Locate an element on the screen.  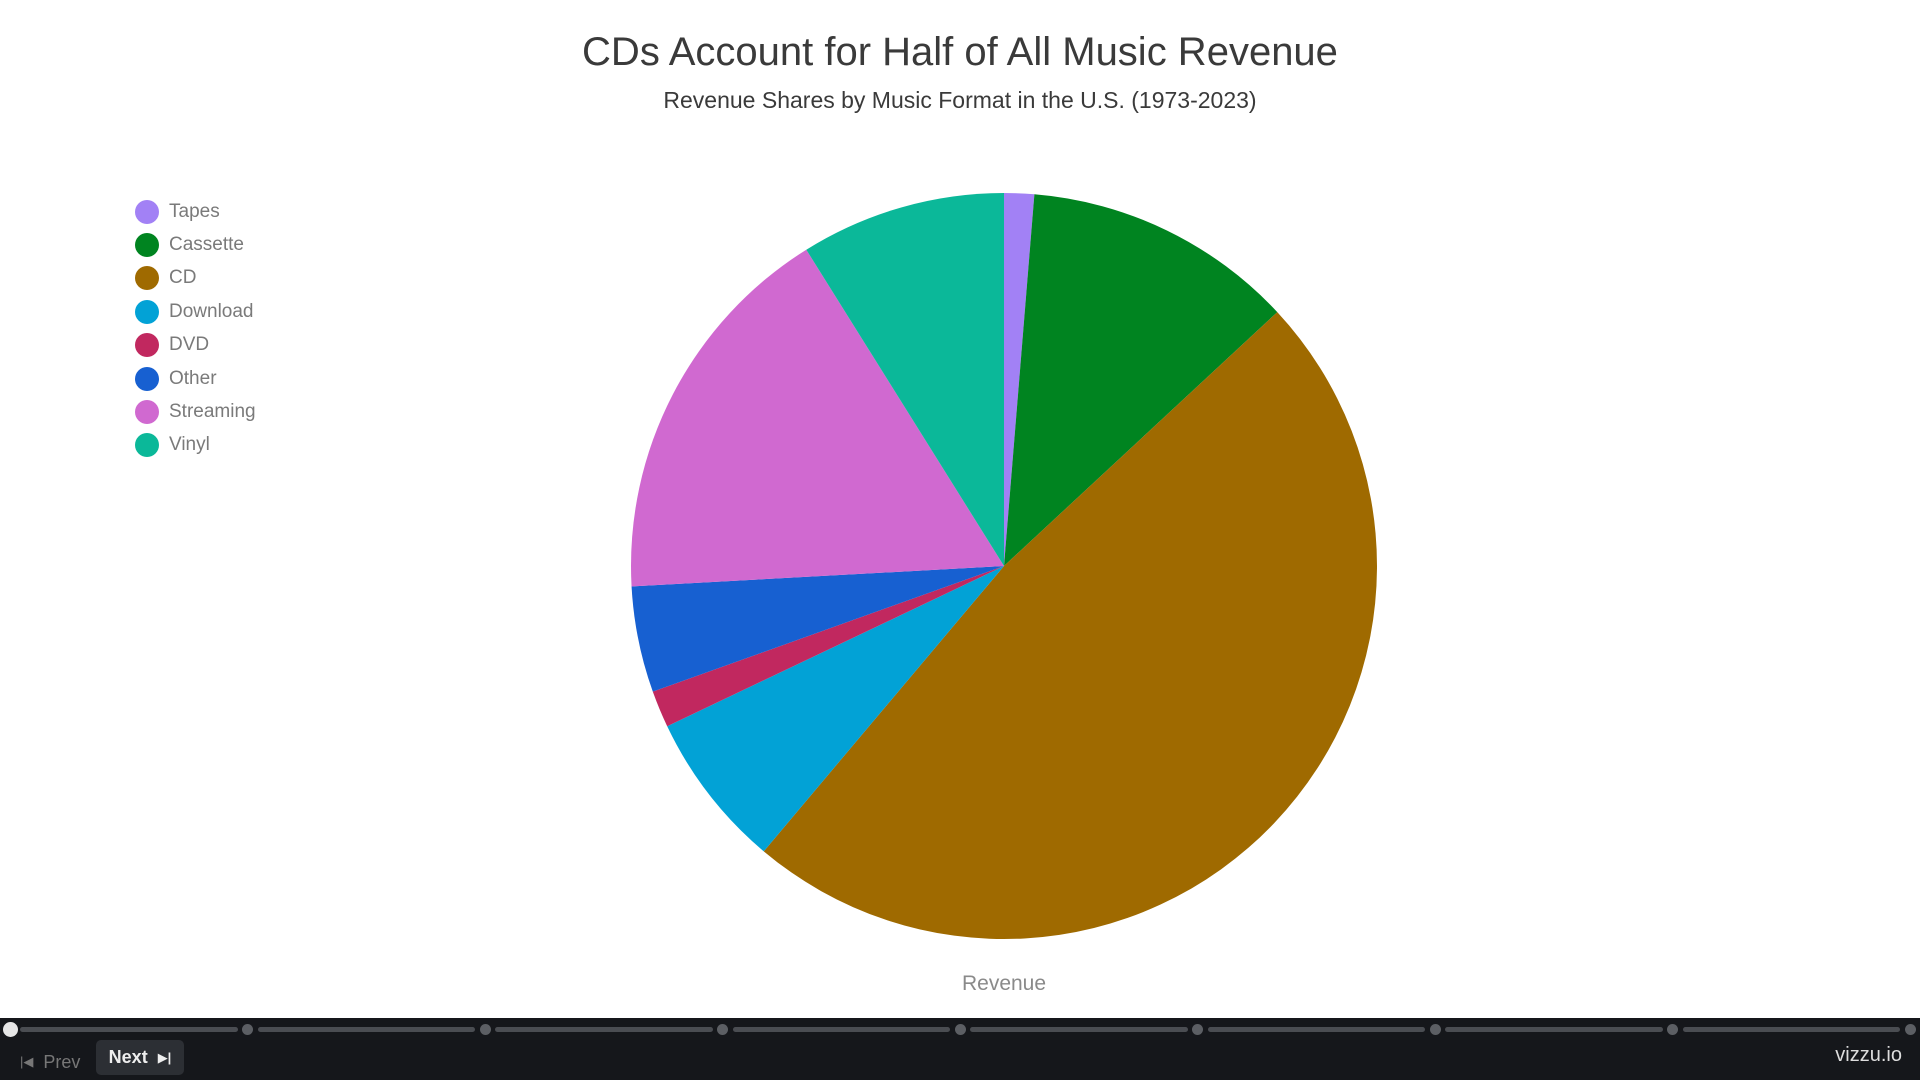
legend-label: Download is located at coordinates (211, 311).